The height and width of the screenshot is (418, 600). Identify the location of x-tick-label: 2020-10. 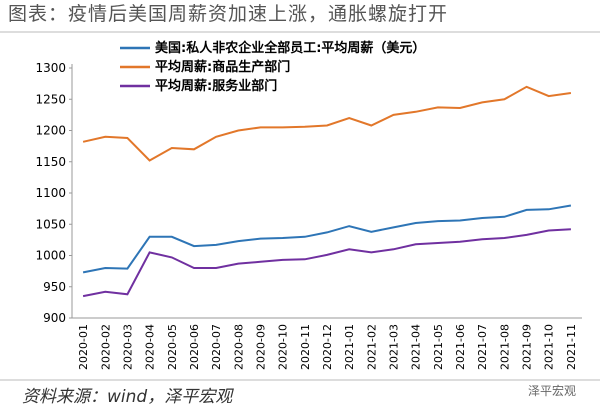
(283, 347).